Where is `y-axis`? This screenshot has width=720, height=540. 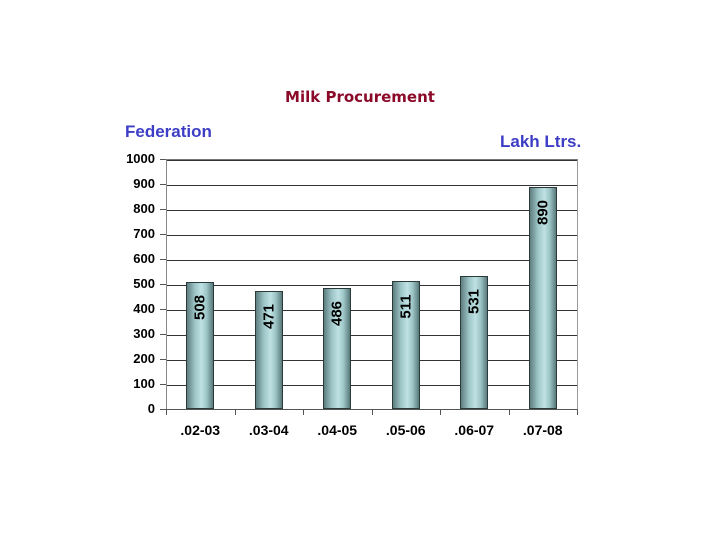
y-axis is located at coordinates (166, 284).